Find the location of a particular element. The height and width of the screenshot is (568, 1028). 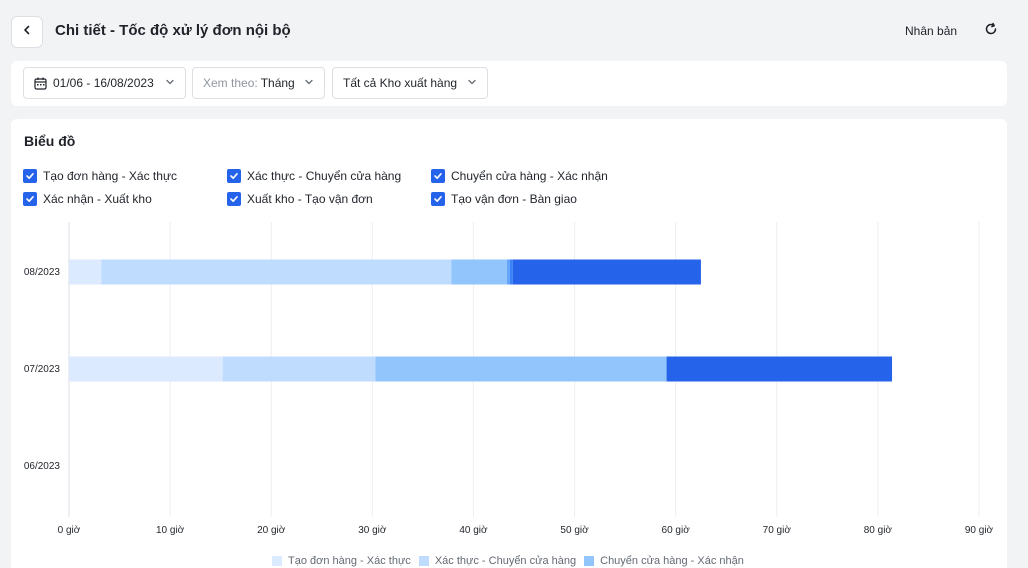

legend-label: Xác thực - Chuyển cửa hàng is located at coordinates (505, 561).